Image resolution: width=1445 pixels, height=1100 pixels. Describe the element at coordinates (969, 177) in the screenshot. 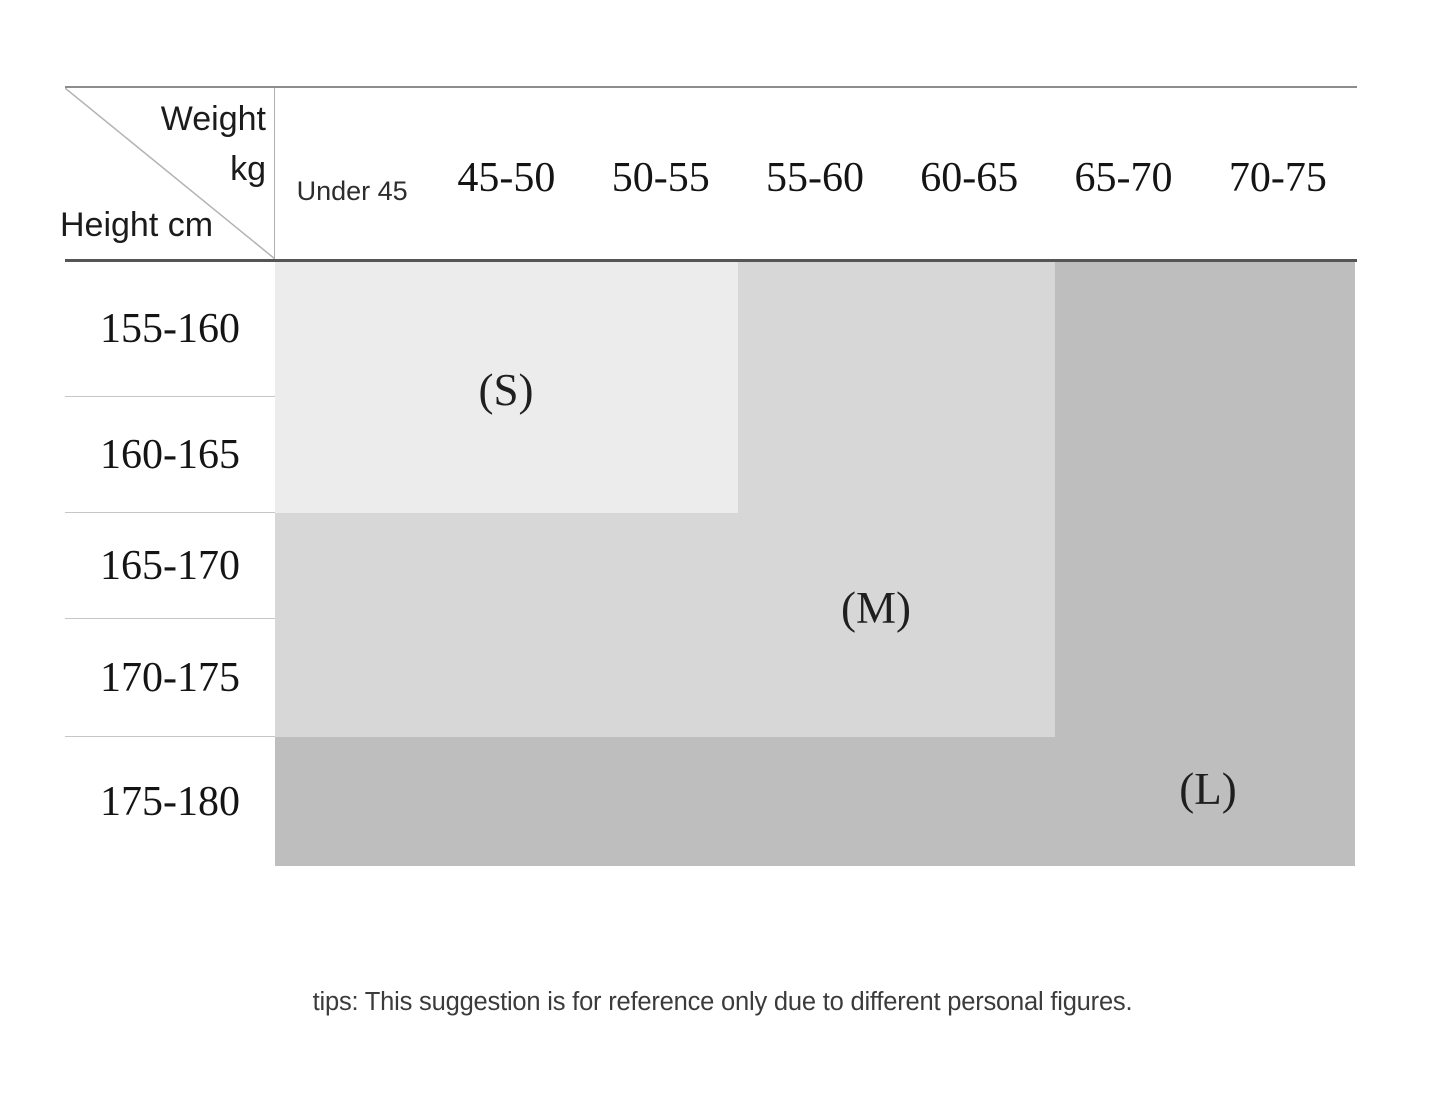

I see `weight-column-60-65: 60-65` at that location.